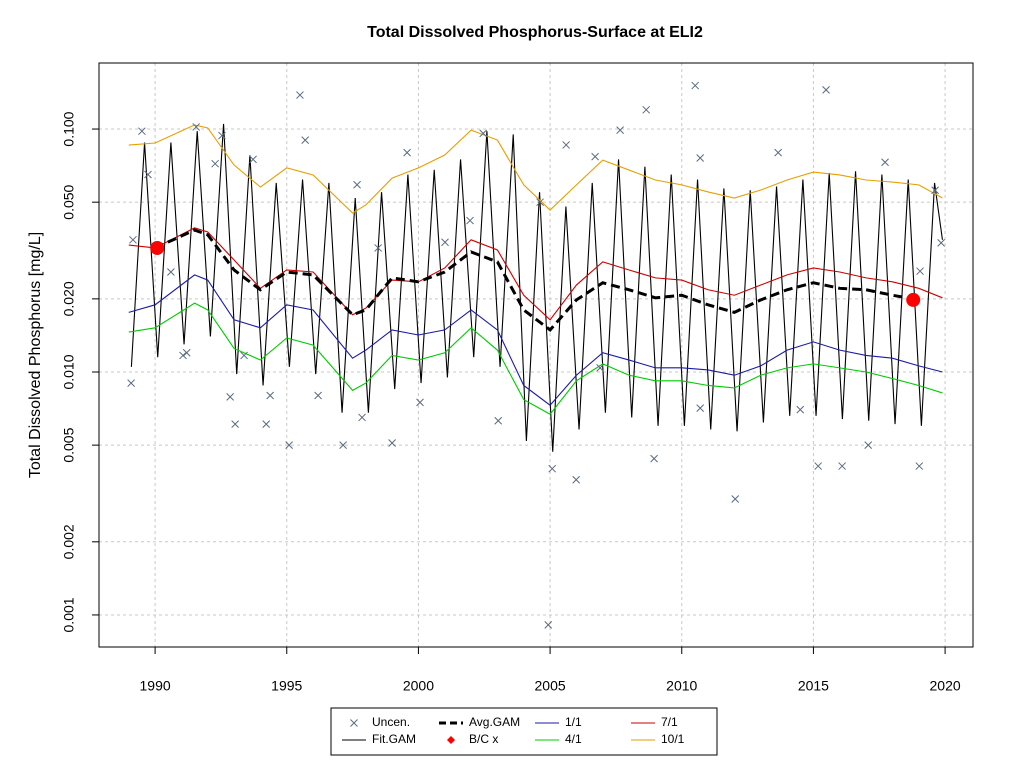  I want to click on legend-item: 7/1, so click(654, 722).